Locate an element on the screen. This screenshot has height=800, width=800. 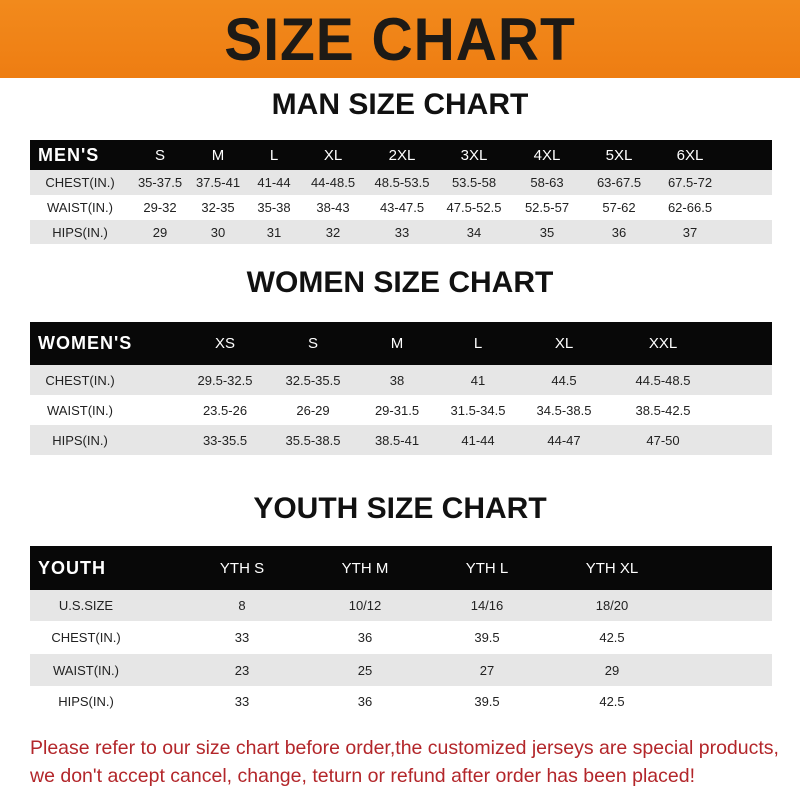
table-row: WAIST(IN.) 23 25 27 29 is located at coordinates (401, 670).